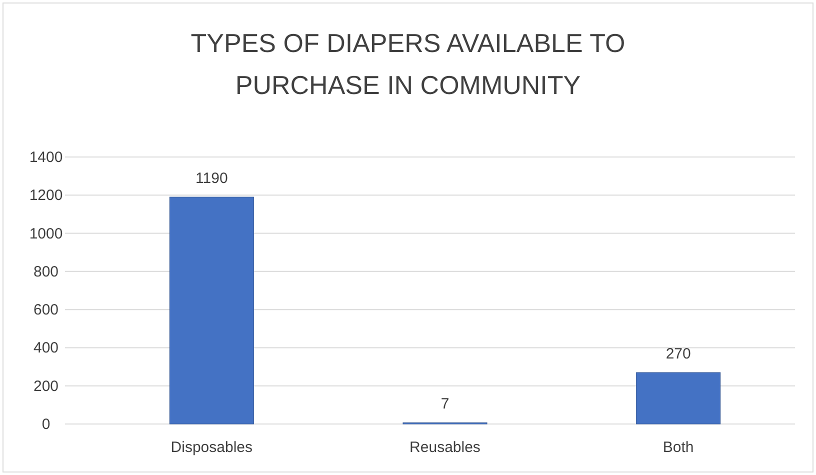  What do you see at coordinates (46, 424) in the screenshot?
I see `y-tick-label: 0` at bounding box center [46, 424].